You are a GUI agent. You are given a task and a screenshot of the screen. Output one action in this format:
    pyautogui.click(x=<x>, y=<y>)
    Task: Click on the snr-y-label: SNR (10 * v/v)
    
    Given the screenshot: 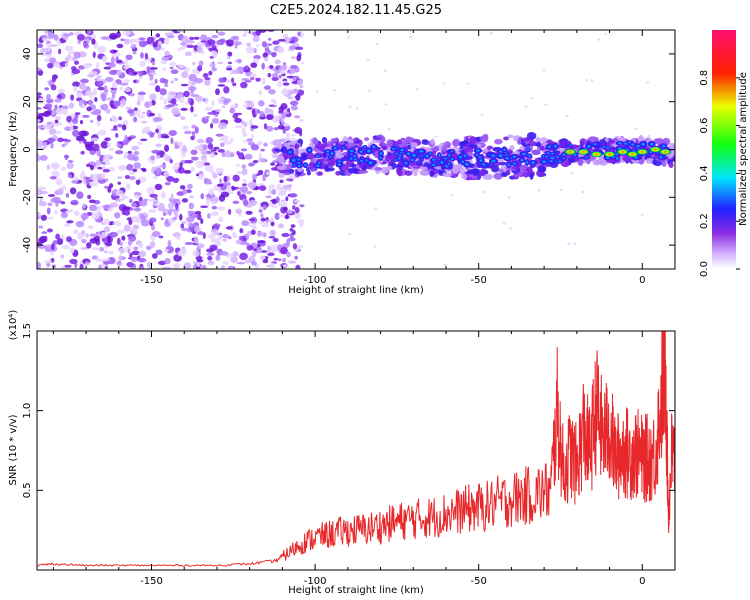 What is the action you would take?
    pyautogui.click(x=13, y=449)
    